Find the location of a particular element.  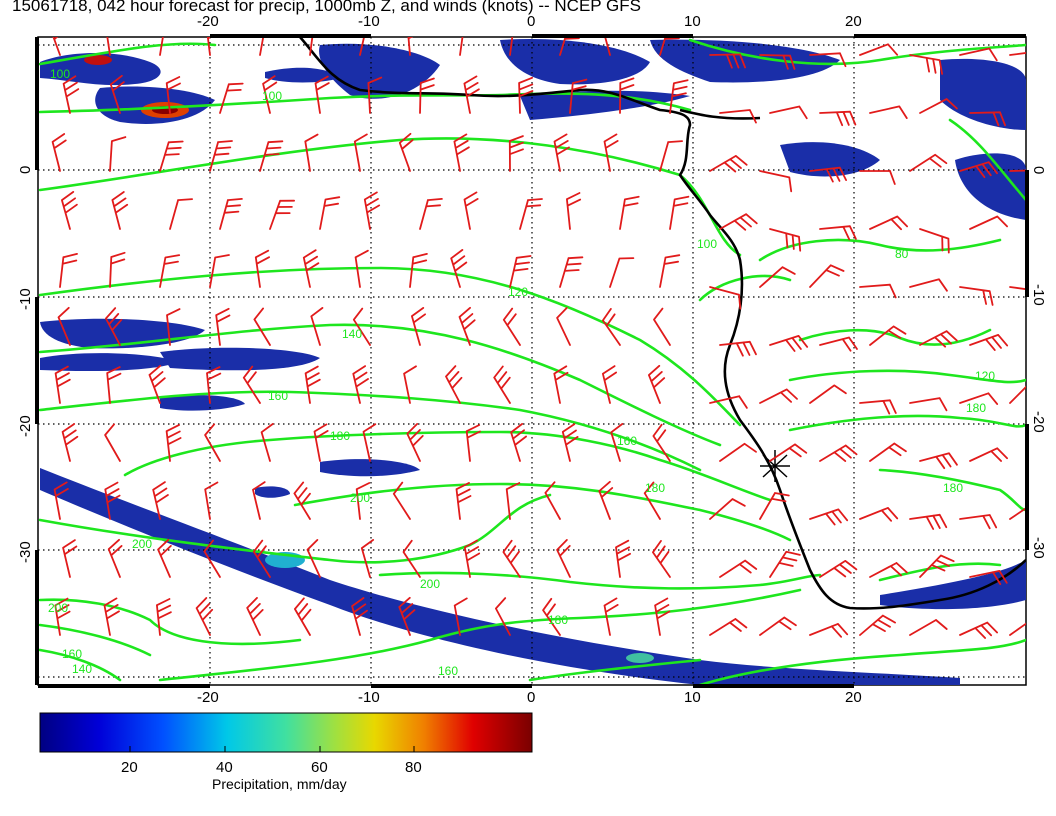

lon-tick-label: 0 is located at coordinates (531, 21).